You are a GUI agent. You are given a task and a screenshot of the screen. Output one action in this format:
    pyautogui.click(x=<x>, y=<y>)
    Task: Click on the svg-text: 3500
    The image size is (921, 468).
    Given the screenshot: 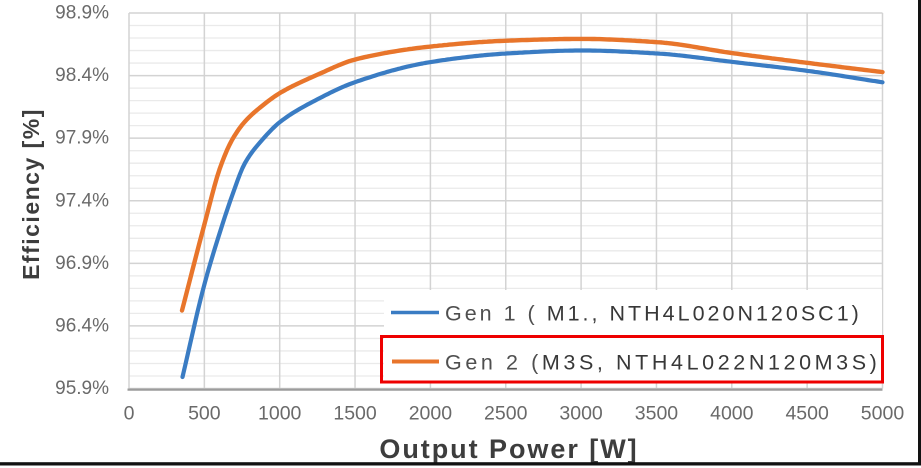 What is the action you would take?
    pyautogui.click(x=657, y=414)
    